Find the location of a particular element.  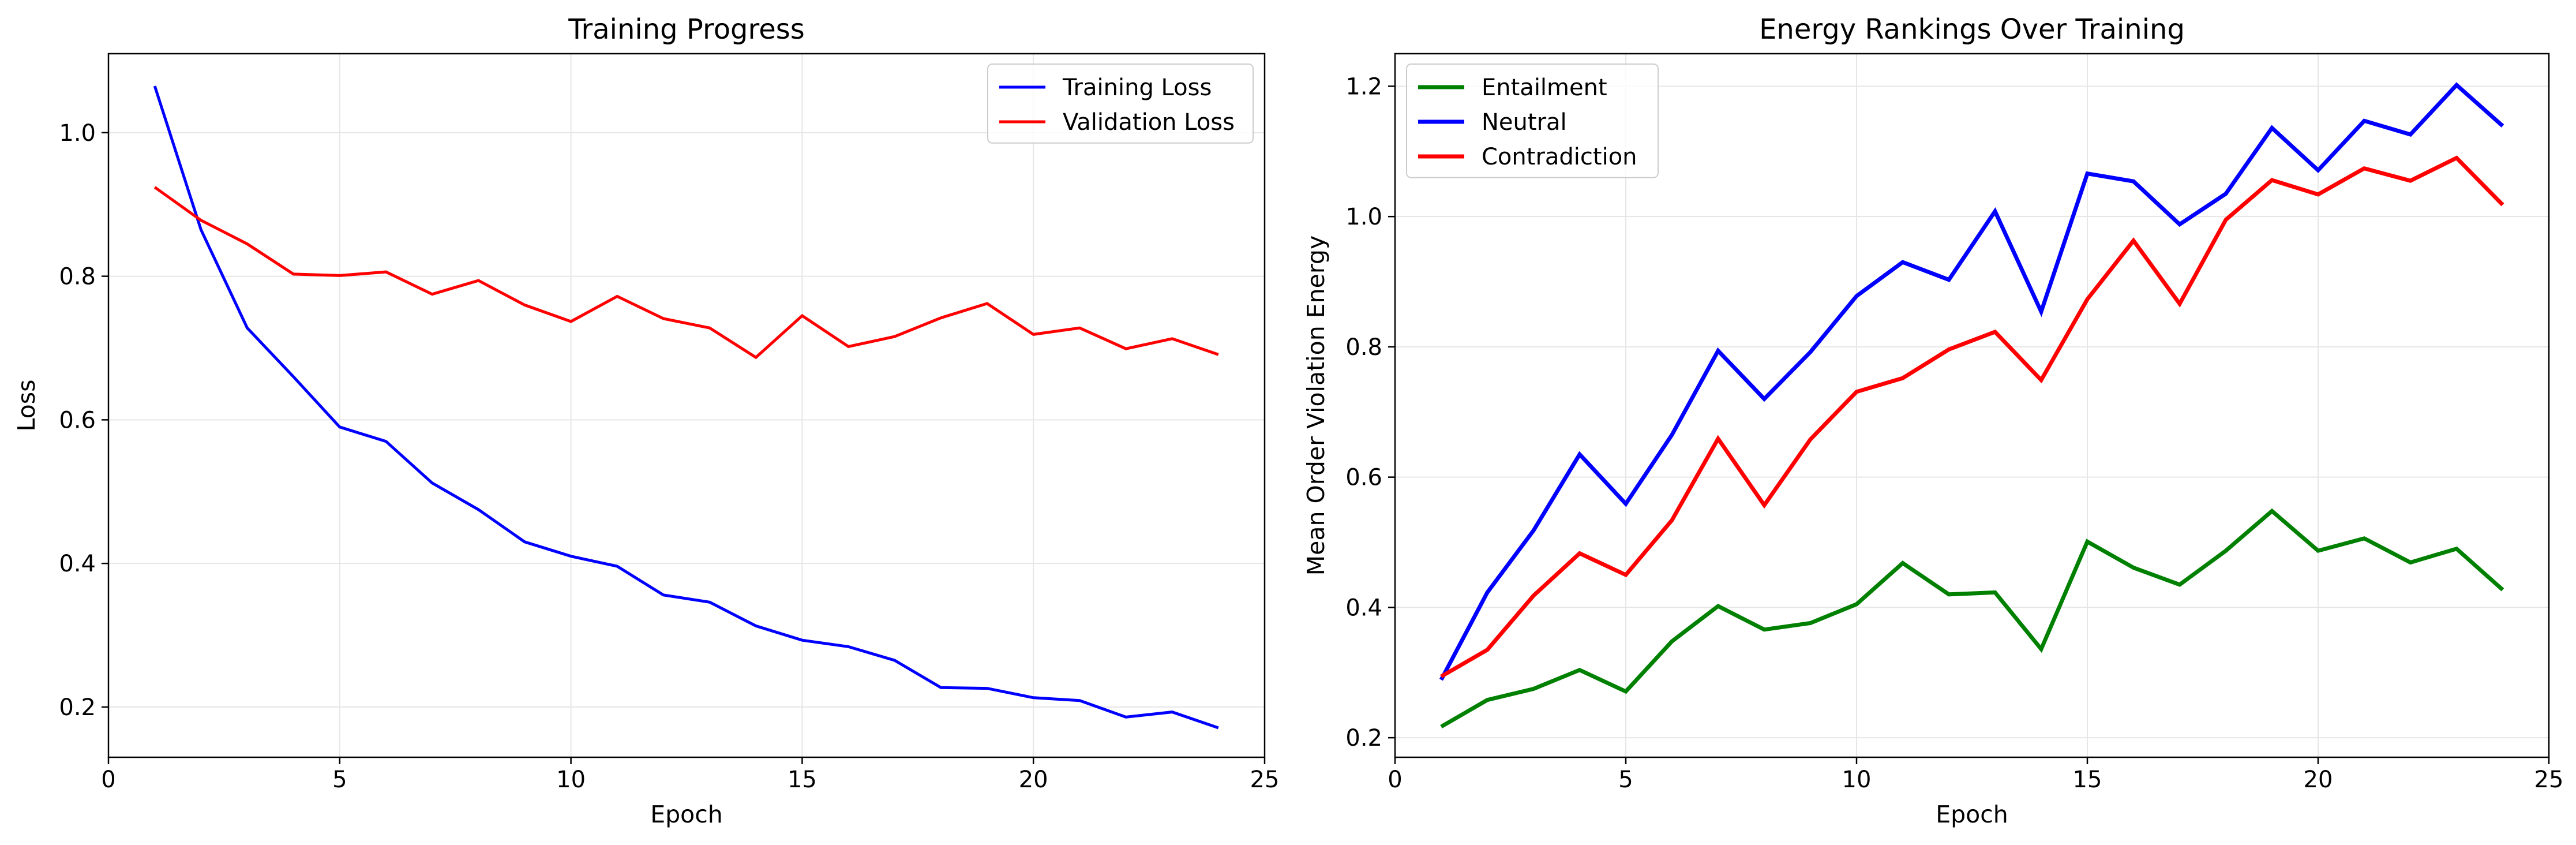

legend-label-contradiction: Contradiction is located at coordinates (1559, 157).